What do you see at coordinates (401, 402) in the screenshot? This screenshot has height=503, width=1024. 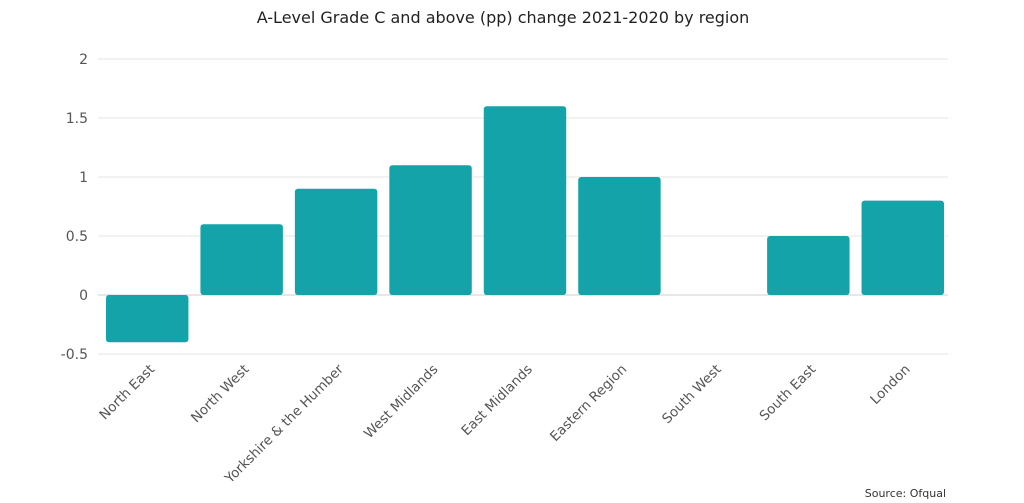 I see `x-tick-label: West Midlands` at bounding box center [401, 402].